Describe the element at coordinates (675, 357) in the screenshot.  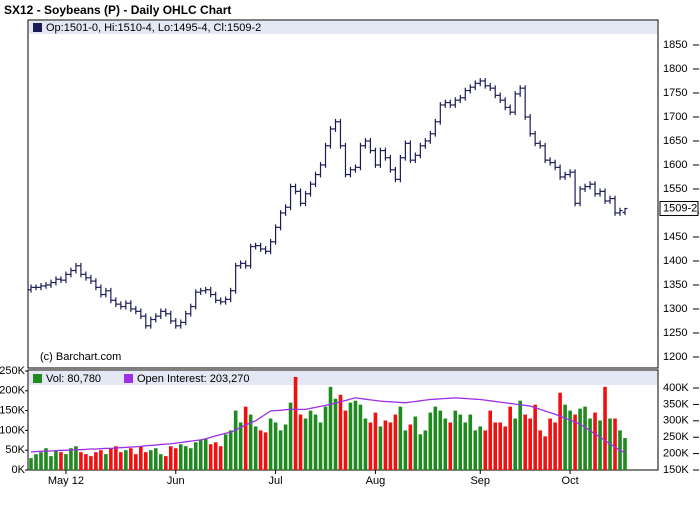
I see `y-tick-label: 1200` at that location.